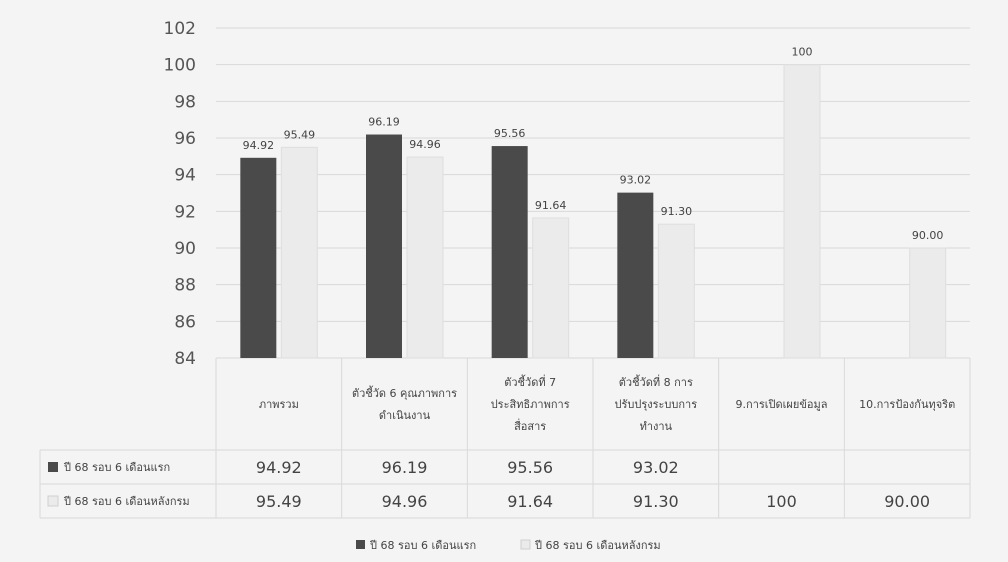 The image size is (1008, 562). What do you see at coordinates (907, 404) in the screenshot?
I see `category-label: 10.การป้องกันทุจริต` at bounding box center [907, 404].